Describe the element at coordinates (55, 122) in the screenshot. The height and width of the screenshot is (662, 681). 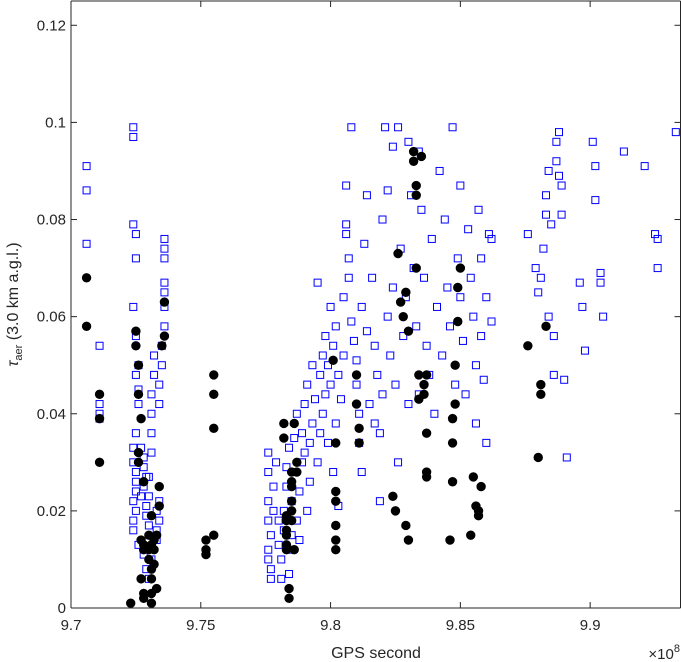
I see `y-tick-label: 0.1` at that location.